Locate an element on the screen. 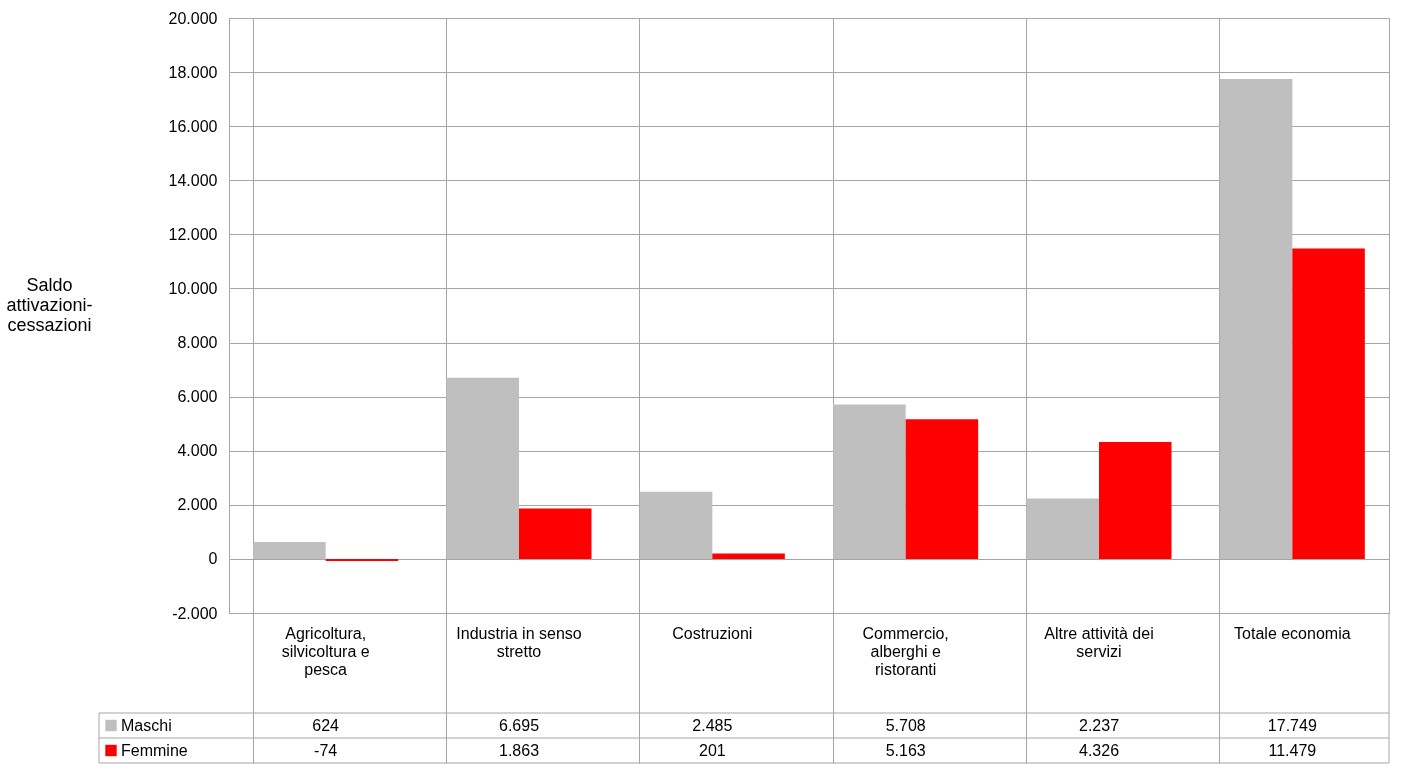 This screenshot has height=778, width=1423. y-tick-label: -2.000 is located at coordinates (195, 613).